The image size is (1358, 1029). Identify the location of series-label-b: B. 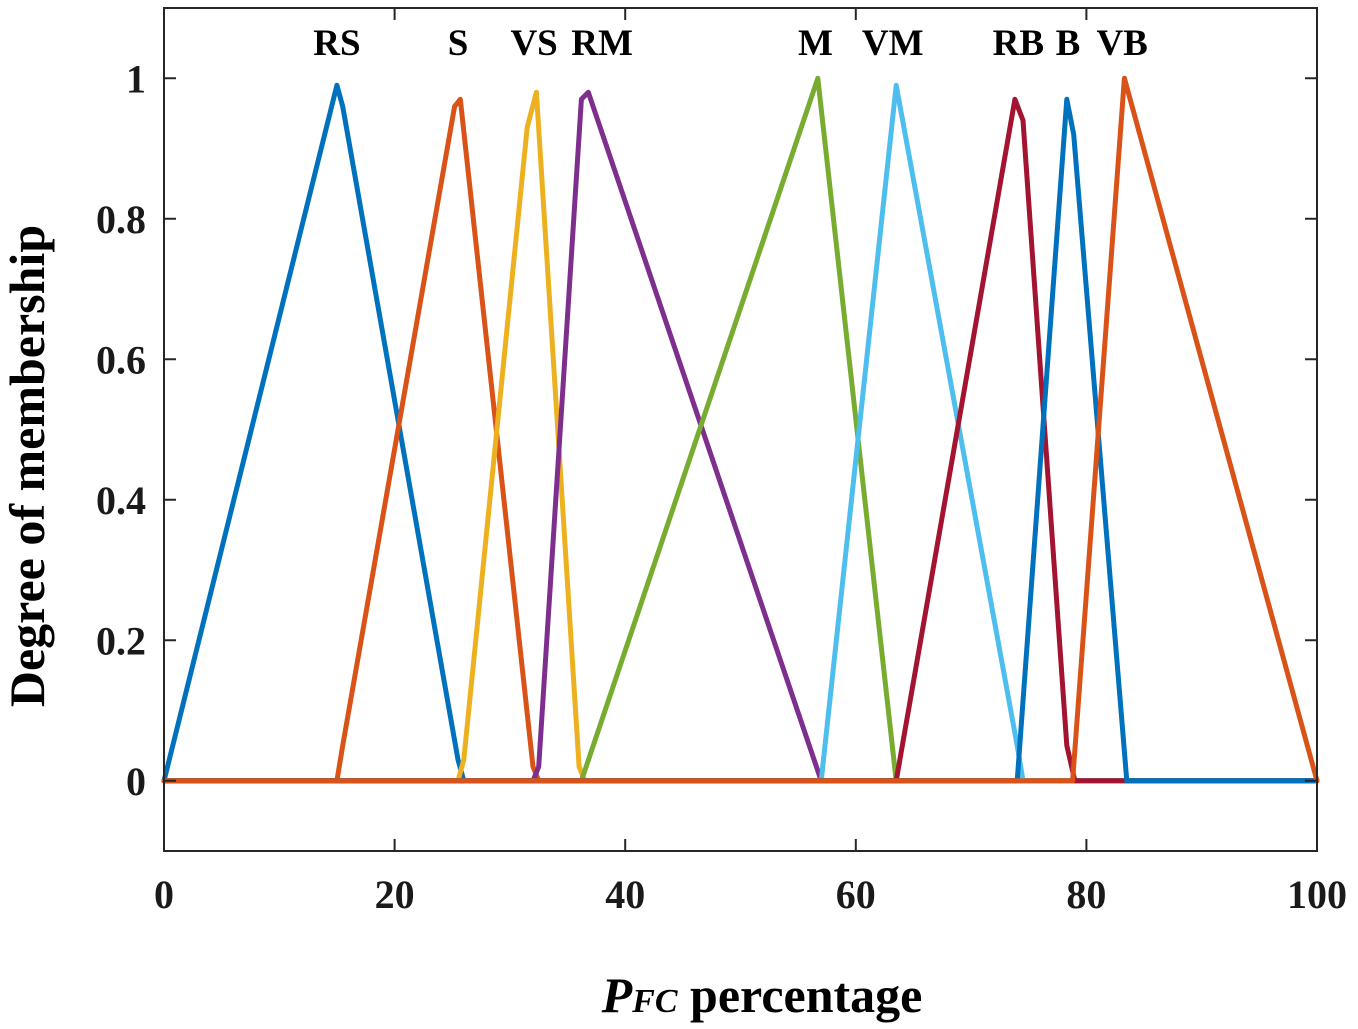
(1068, 43).